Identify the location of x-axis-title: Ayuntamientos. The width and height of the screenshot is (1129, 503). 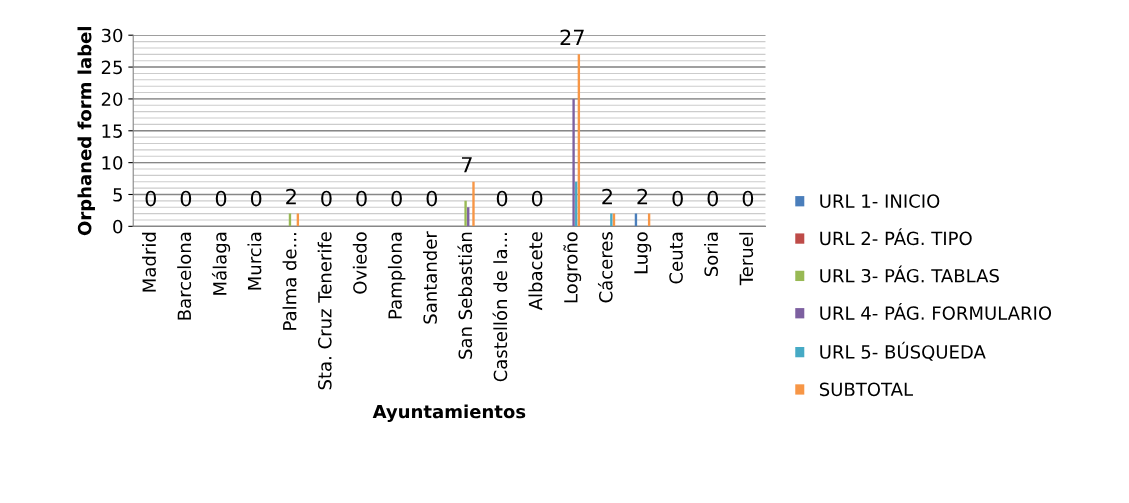
(449, 413).